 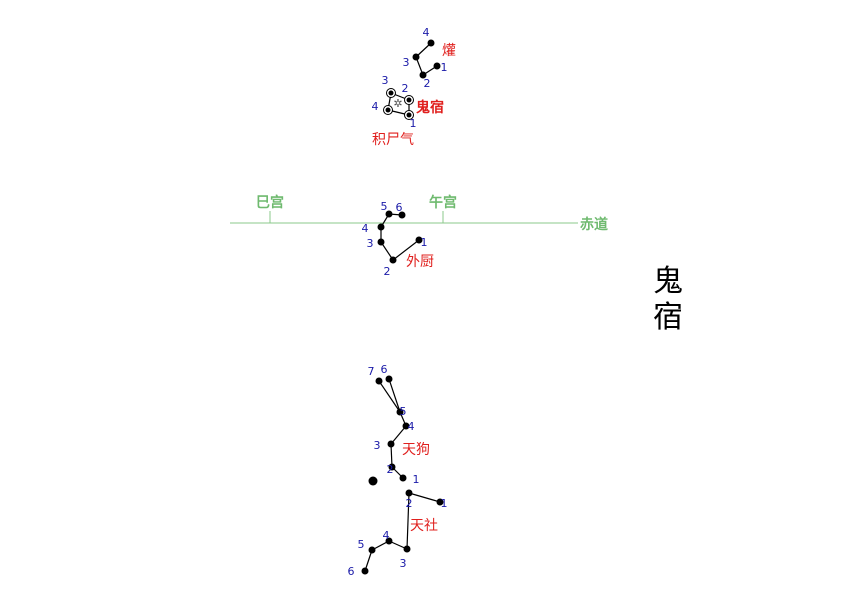 I want to click on constellation-name: 外厨, so click(x=420, y=262).